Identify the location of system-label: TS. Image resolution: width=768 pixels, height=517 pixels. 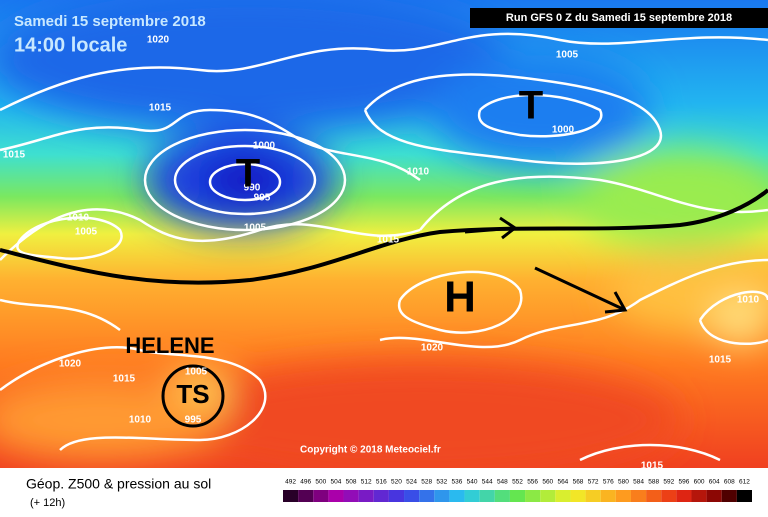
(192, 394).